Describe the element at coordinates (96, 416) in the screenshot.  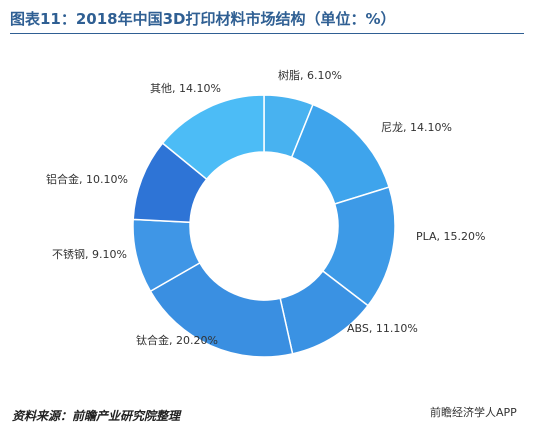
I see `source-note: 资料来源：前瞻产业研究院整理` at that location.